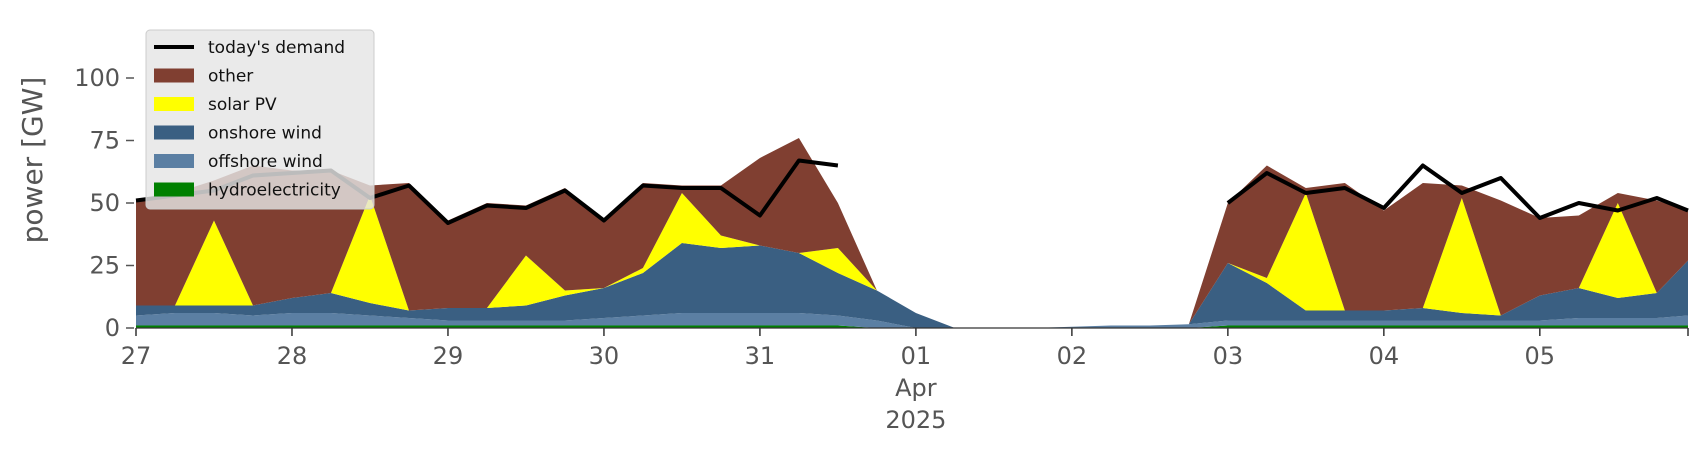  Describe the element at coordinates (104, 266) in the screenshot. I see `y-tick-label: 25` at that location.